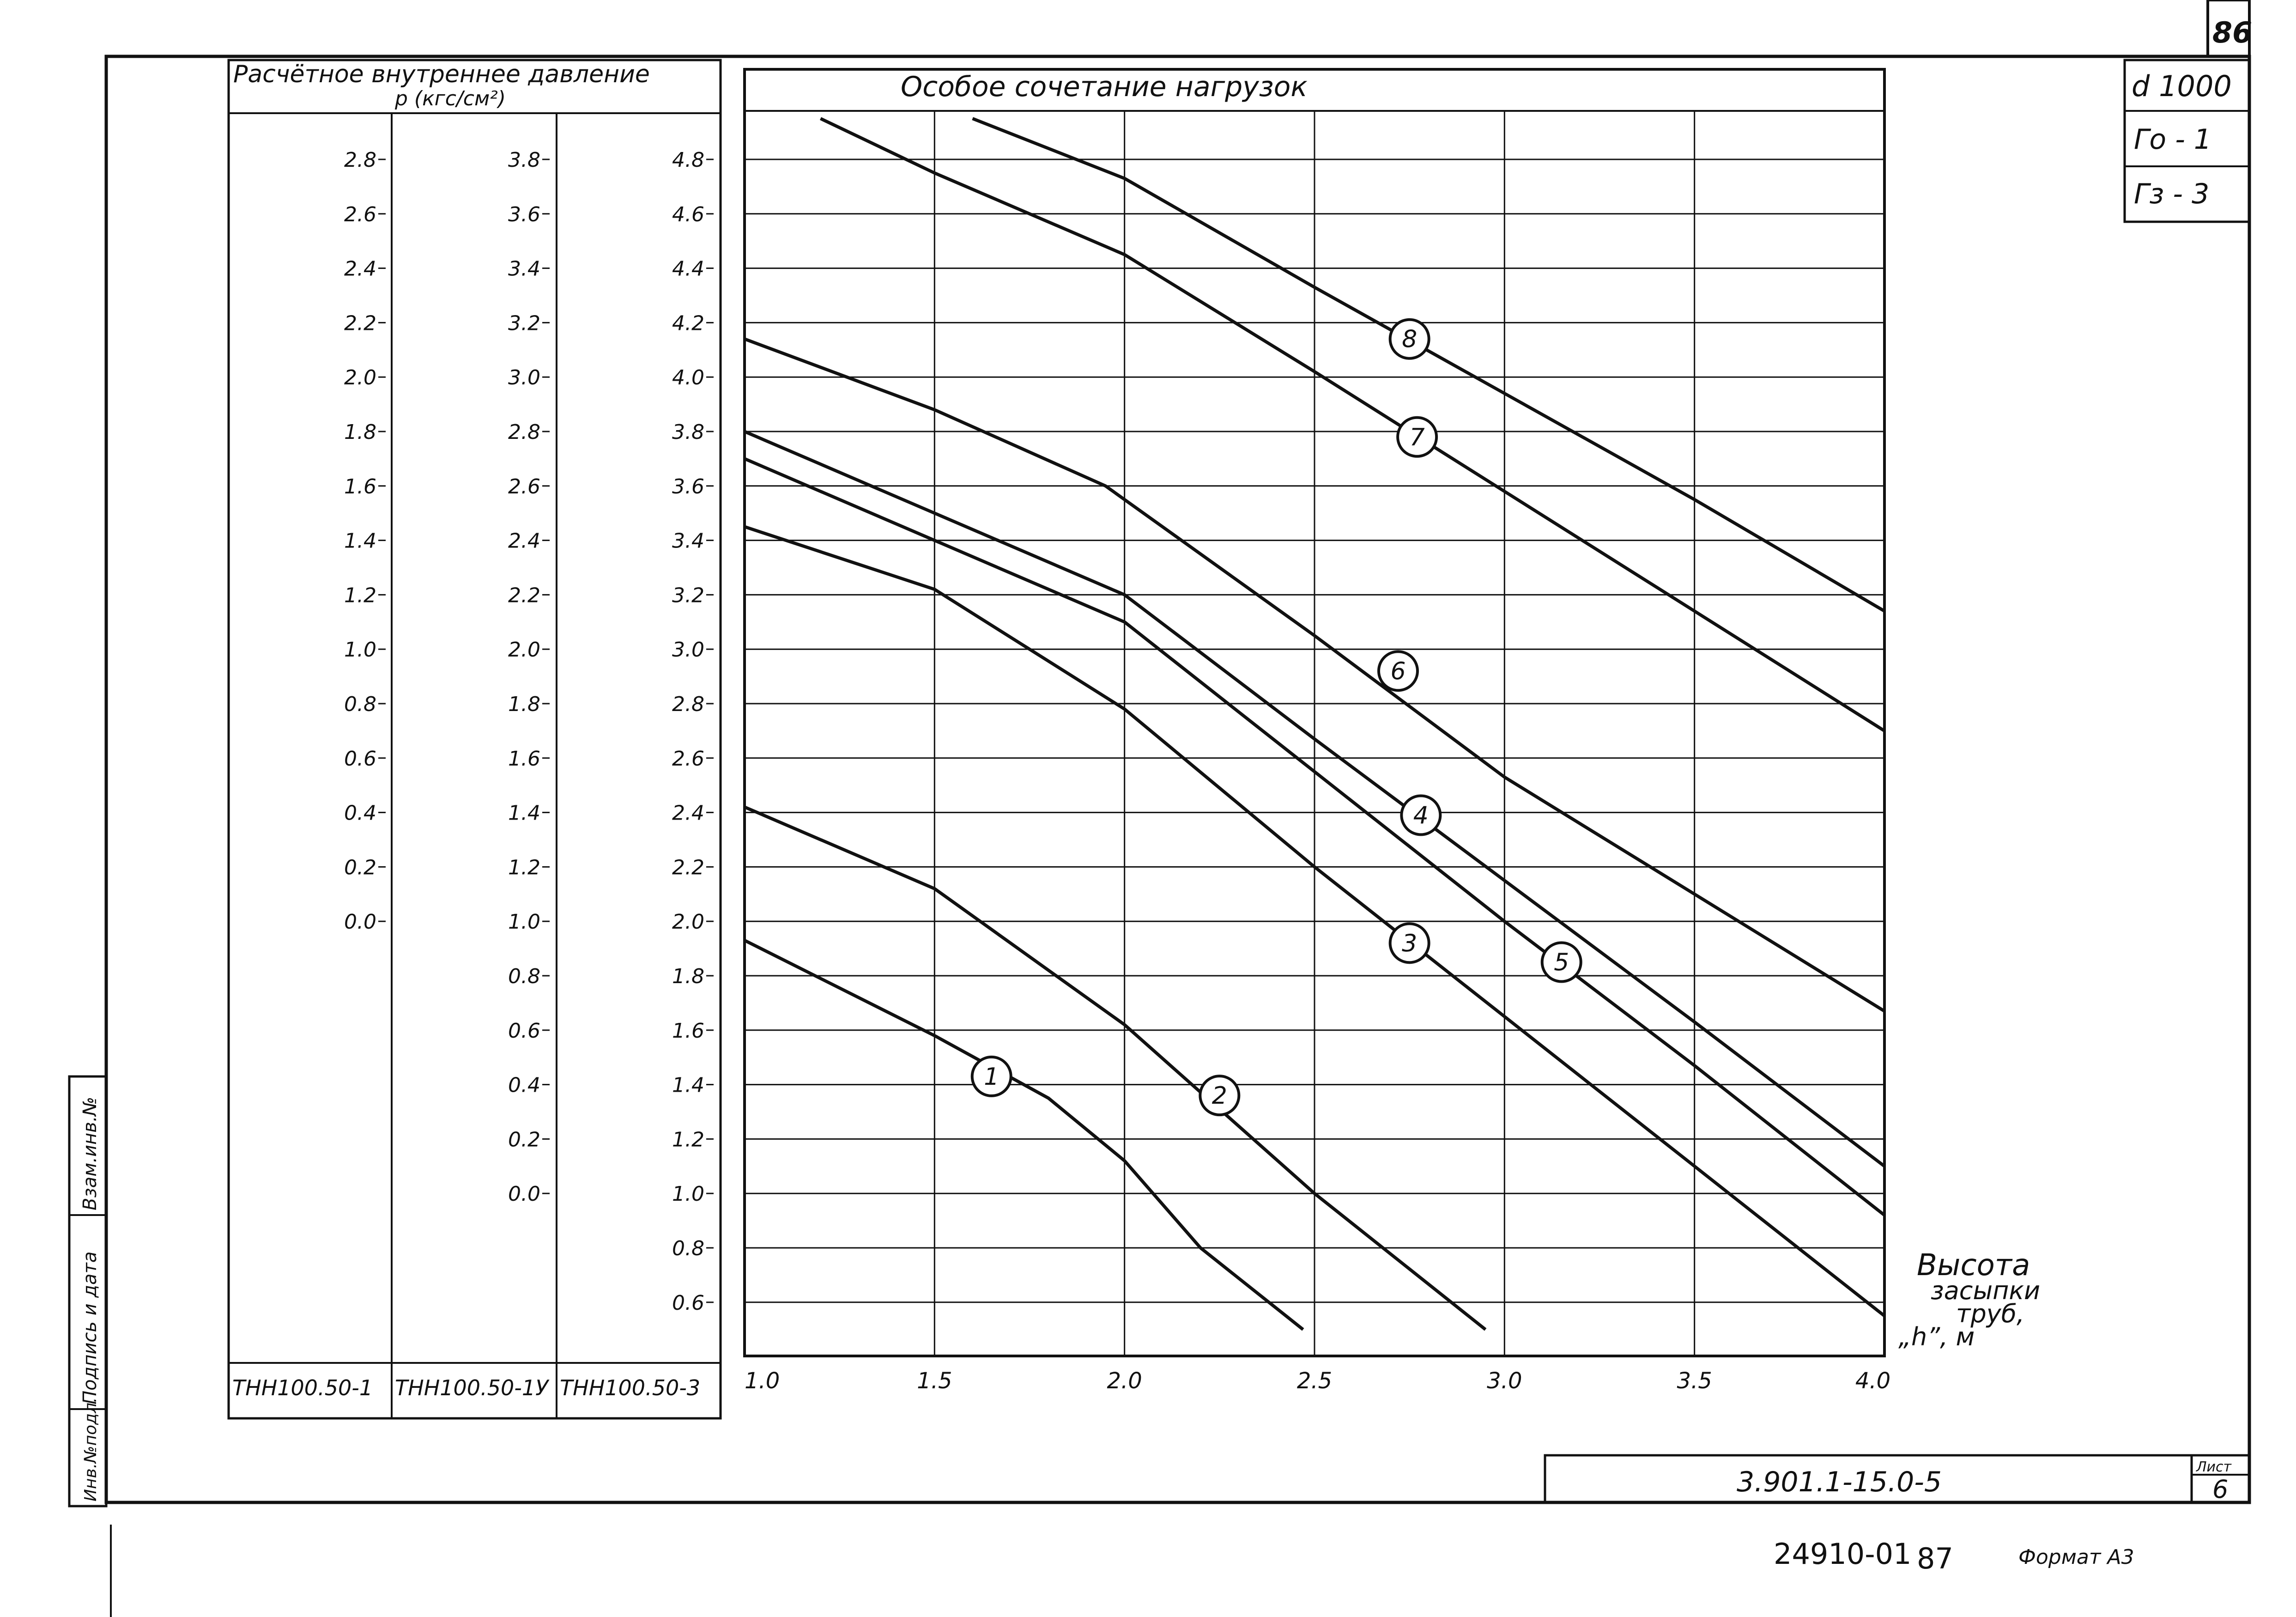 This screenshot has height=1617, width=2296. What do you see at coordinates (2220, 1489) in the screenshot?
I see `sheet-number: 6` at bounding box center [2220, 1489].